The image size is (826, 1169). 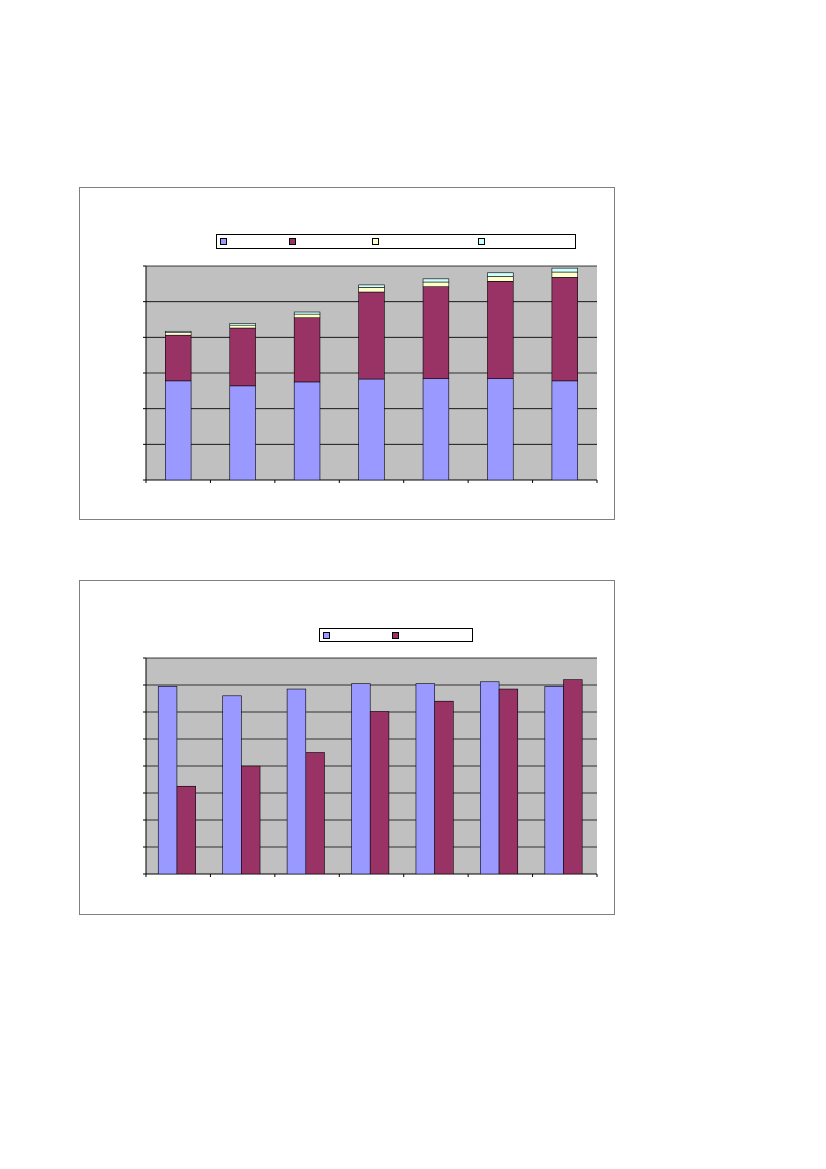 I want to click on chart-1-bar-s1-c4, so click(x=371, y=429).